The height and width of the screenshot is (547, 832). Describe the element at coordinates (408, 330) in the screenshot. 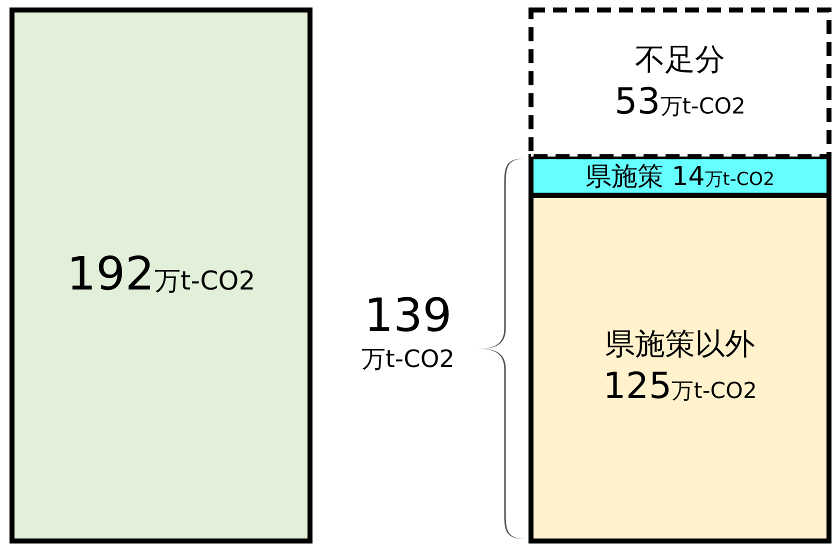

I see `annotation: 139万t-CO2` at that location.